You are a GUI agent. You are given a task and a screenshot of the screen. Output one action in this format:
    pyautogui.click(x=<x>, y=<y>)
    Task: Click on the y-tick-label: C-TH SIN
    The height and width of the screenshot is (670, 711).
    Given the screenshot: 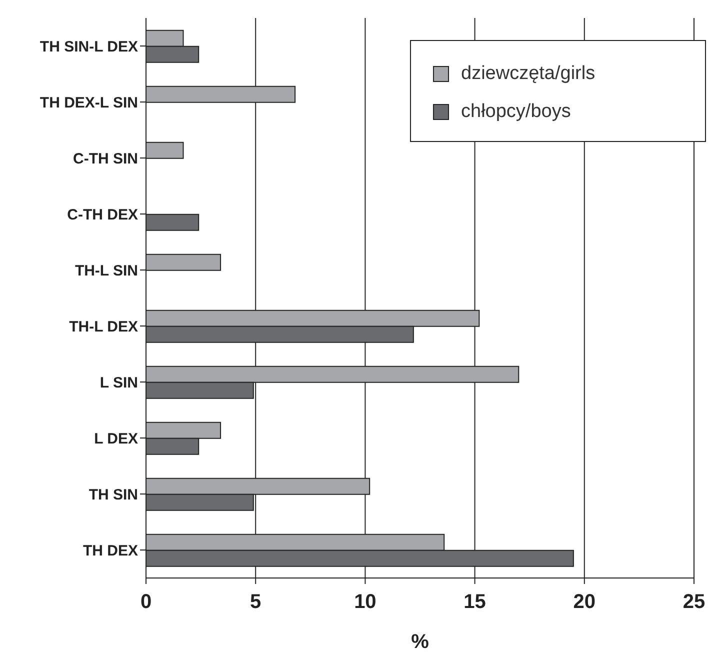 What is the action you would take?
    pyautogui.click(x=105, y=159)
    